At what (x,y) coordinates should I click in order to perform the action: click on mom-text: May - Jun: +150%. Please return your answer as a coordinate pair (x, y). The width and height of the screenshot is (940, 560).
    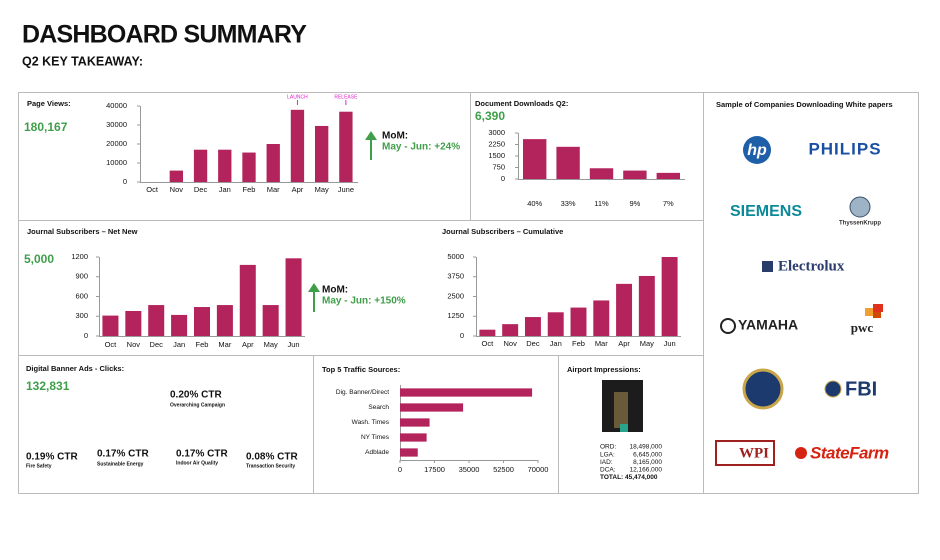
    Looking at the image, I should click on (364, 301).